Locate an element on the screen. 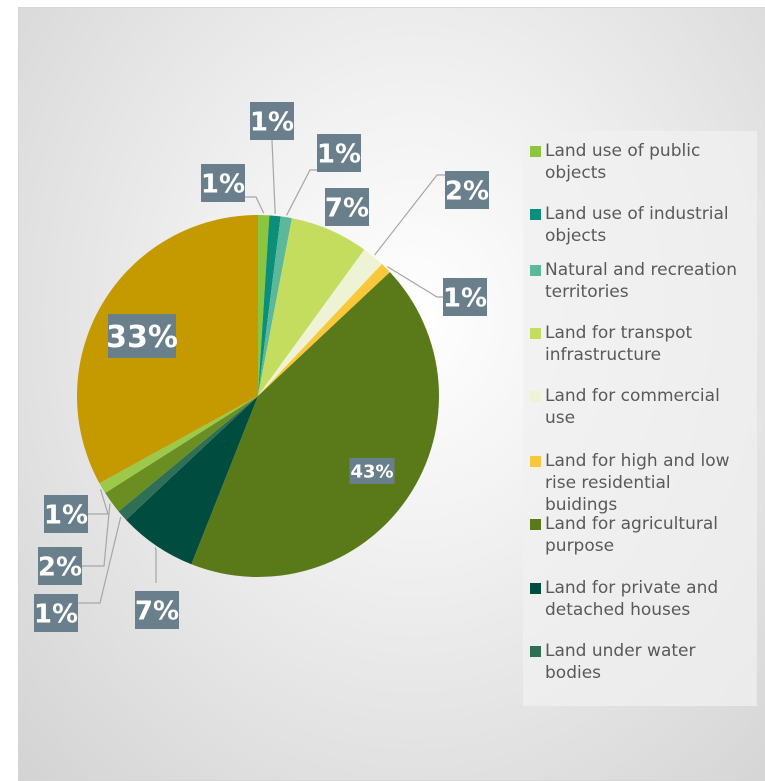 The width and height of the screenshot is (765, 781). pie-slice-land-use-of-industrial-objects is located at coordinates (269, 305).